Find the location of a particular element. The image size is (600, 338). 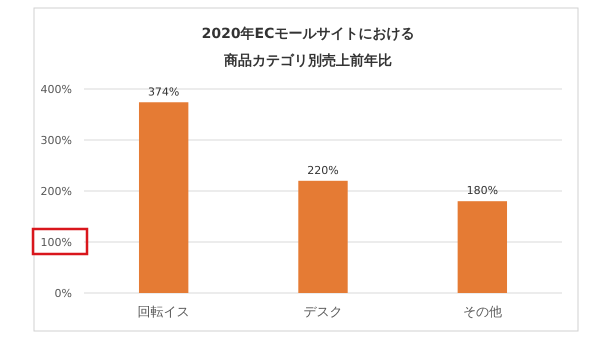

y-tick-label: 200% is located at coordinates (56, 191).